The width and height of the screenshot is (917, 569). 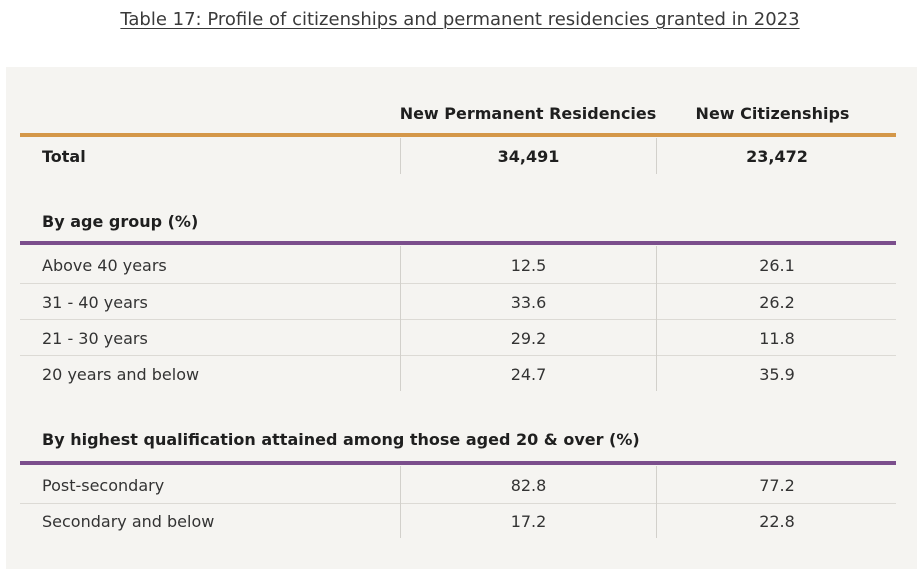 What do you see at coordinates (528, 265) in the screenshot?
I see `row-value-permanent: 12.5` at bounding box center [528, 265].